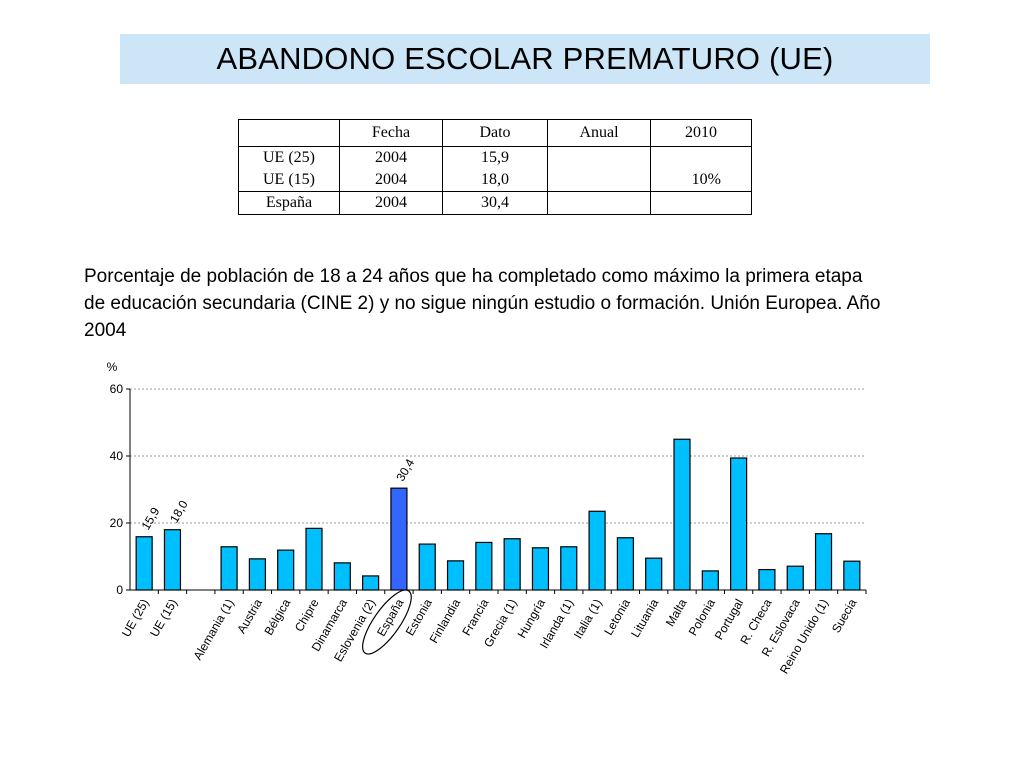 The height and width of the screenshot is (768, 1024). I want to click on x-tick-label: España, so click(390, 617).